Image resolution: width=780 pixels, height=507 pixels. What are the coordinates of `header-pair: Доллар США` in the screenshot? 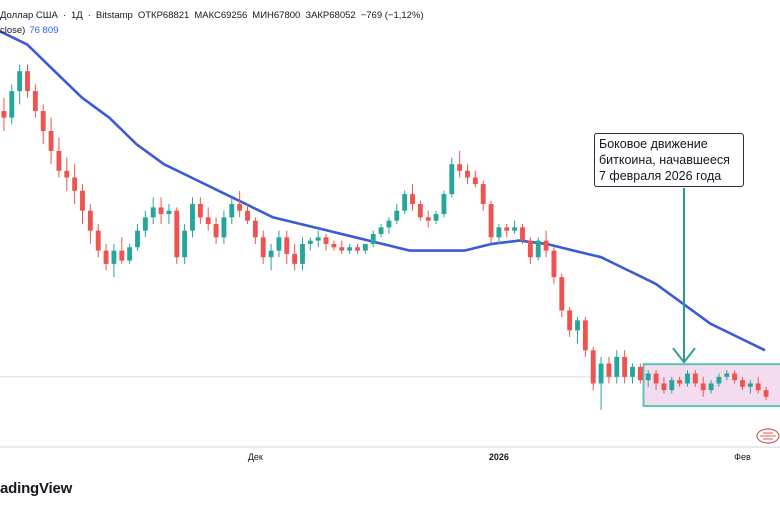 It's located at (29, 15).